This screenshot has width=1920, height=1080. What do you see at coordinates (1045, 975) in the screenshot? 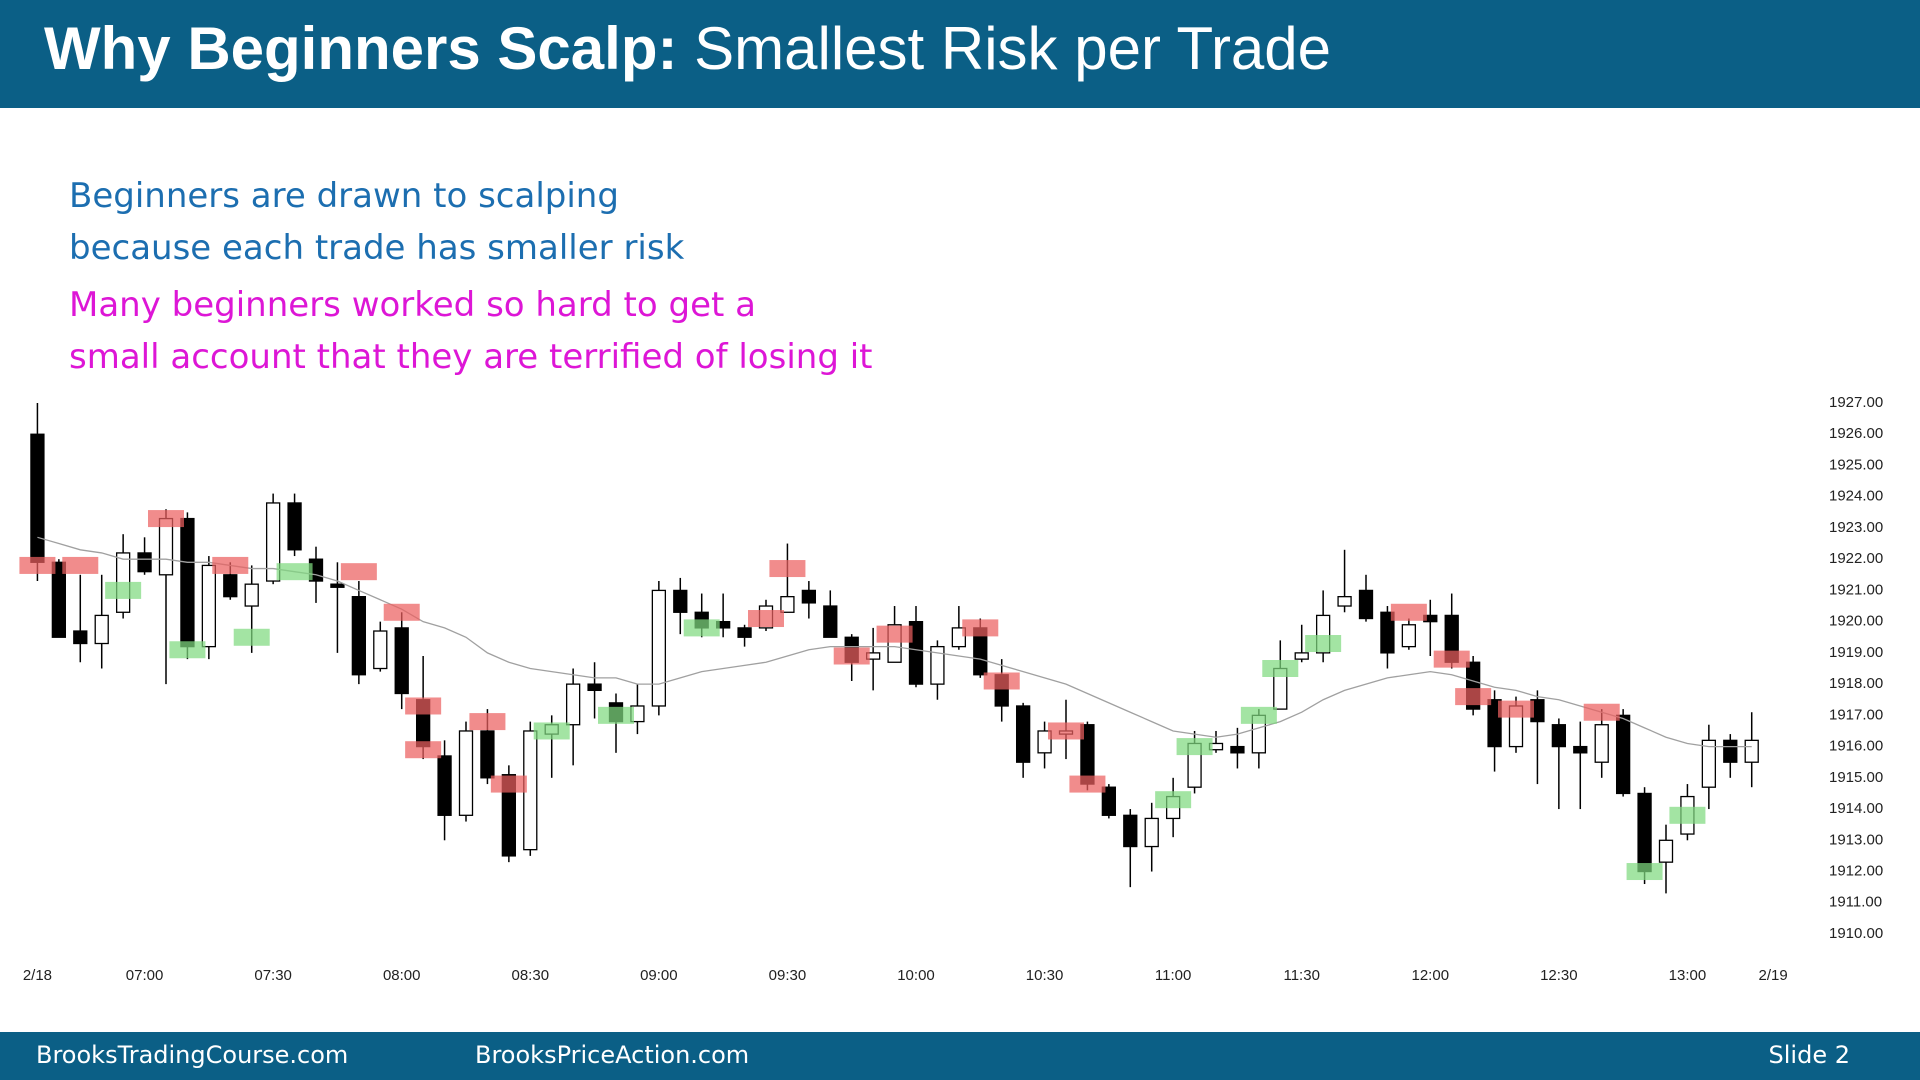
I see `x-tick-label: 10:30` at bounding box center [1045, 975].